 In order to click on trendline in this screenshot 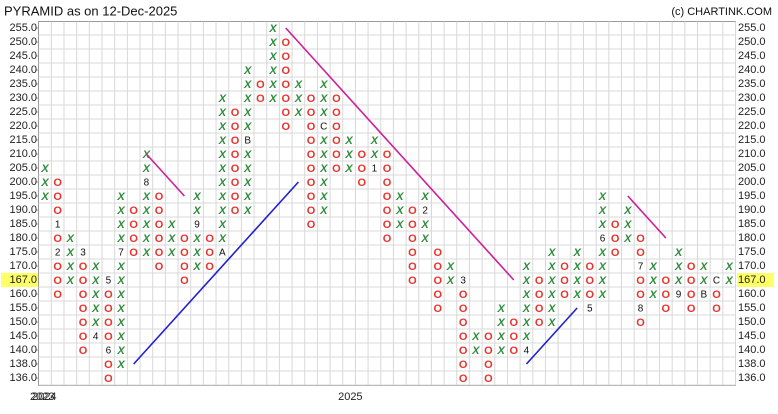, I will do `click(165, 175)`.